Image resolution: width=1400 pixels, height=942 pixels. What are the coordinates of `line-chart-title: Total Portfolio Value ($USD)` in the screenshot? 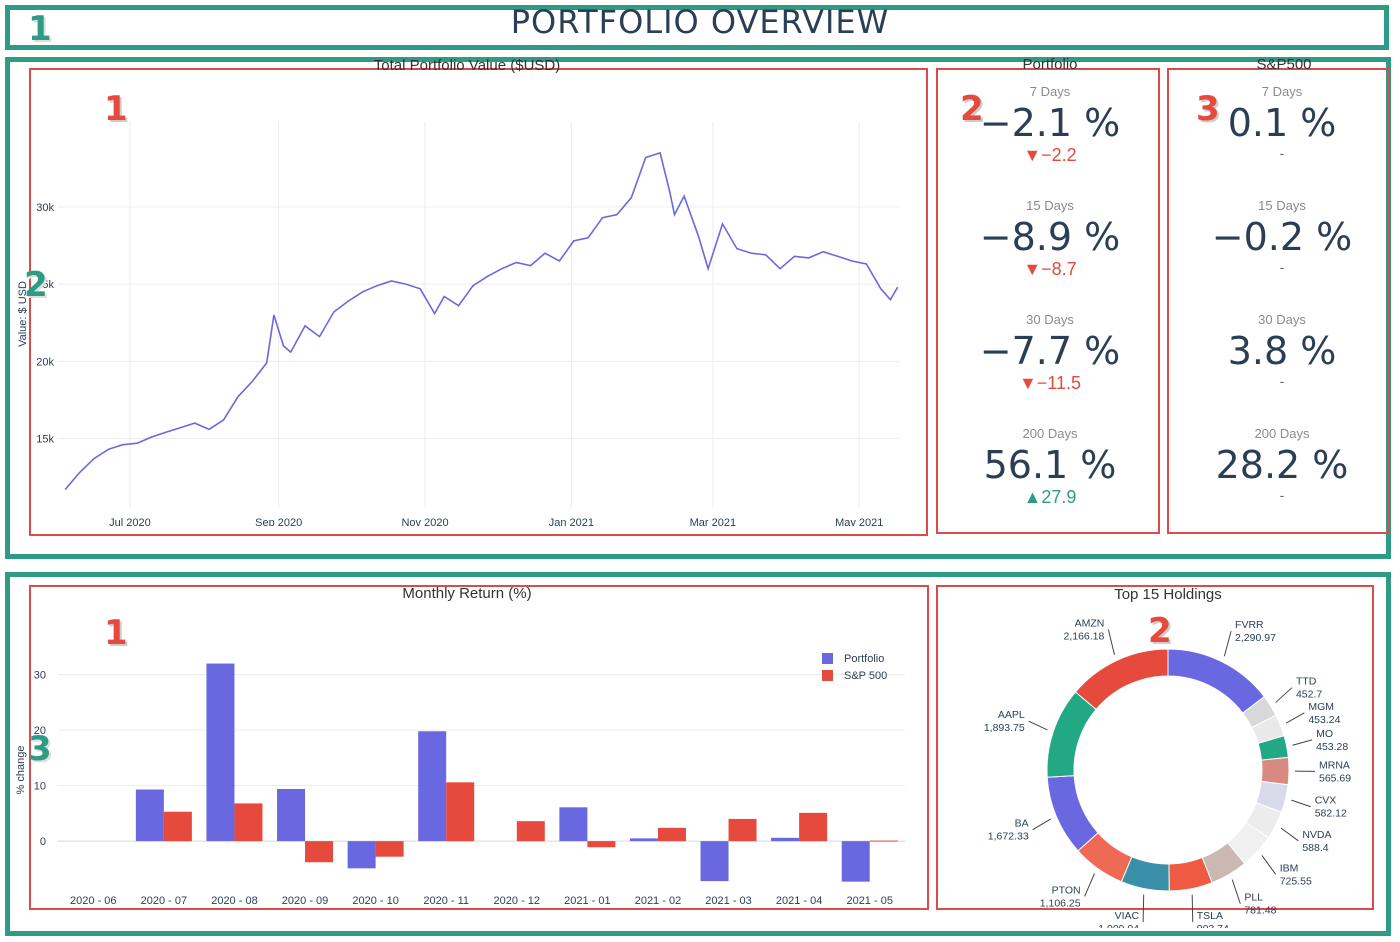 It's located at (467, 65).